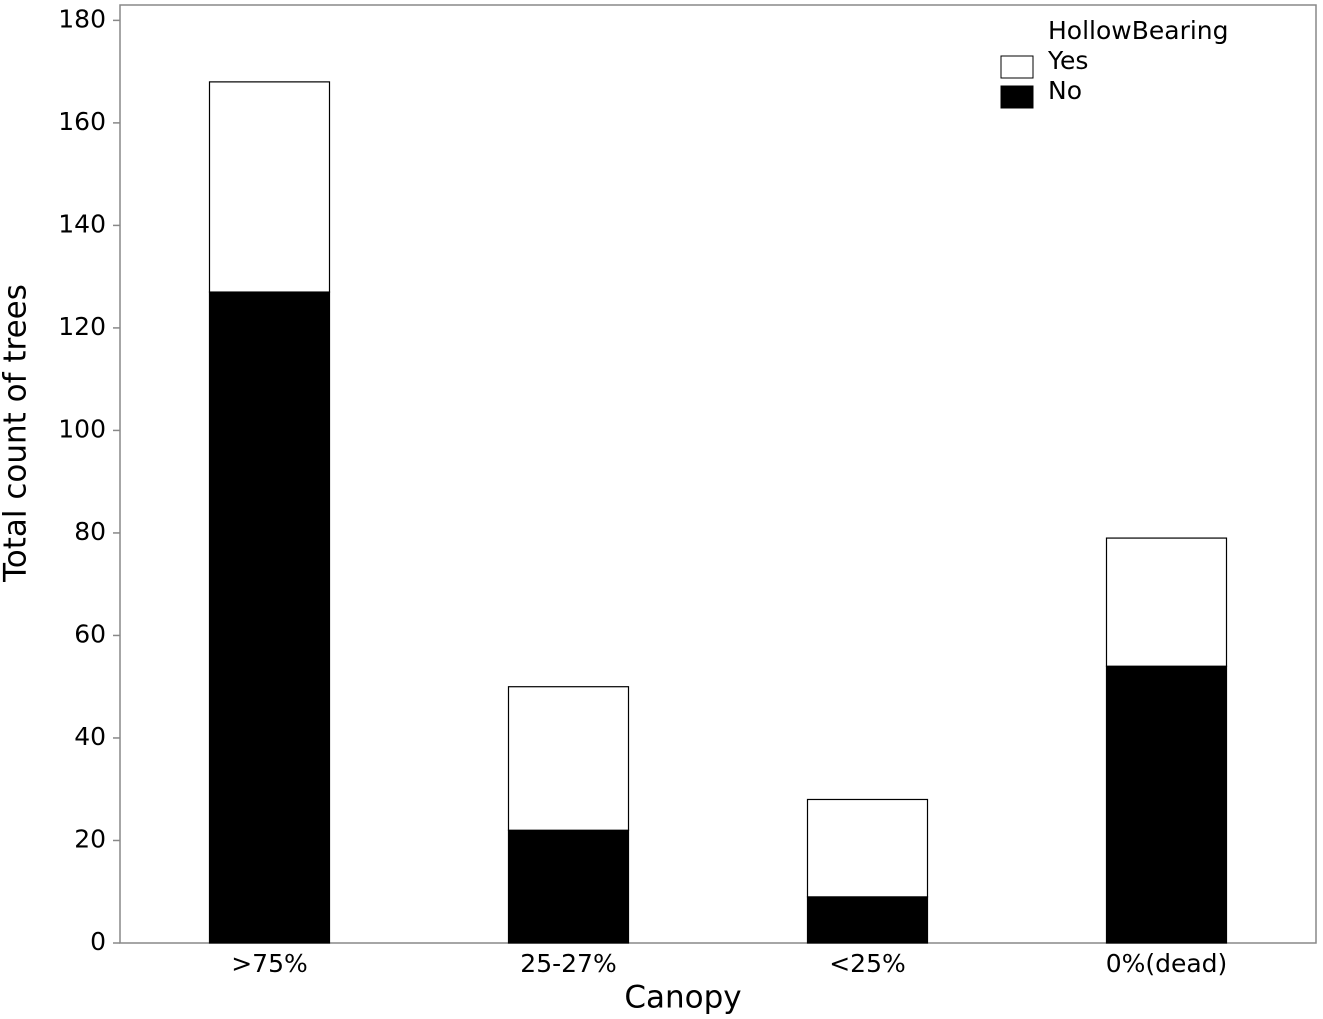 This screenshot has height=1019, width=1323. What do you see at coordinates (568, 963) in the screenshot?
I see `x-tick-label: 25-27%` at bounding box center [568, 963].